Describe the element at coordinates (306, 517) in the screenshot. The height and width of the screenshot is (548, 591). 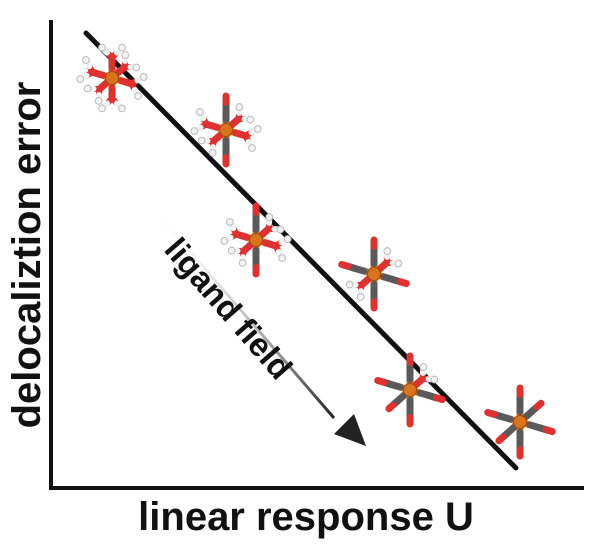
I see `x-axis-label: linear response U` at that location.